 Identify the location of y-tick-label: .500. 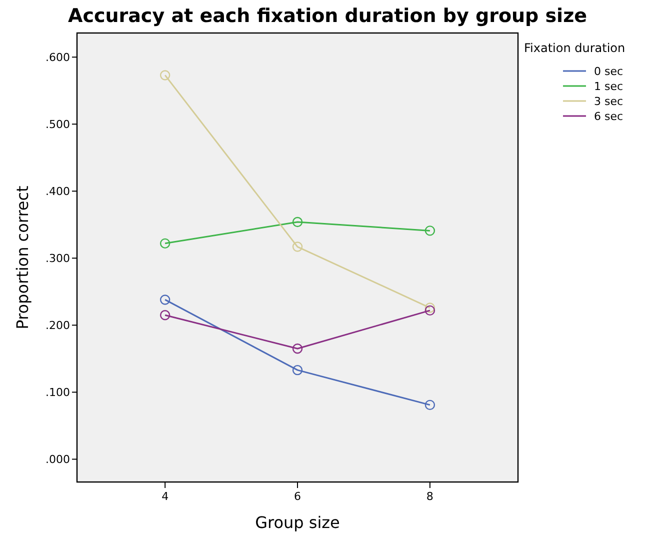
(58, 124).